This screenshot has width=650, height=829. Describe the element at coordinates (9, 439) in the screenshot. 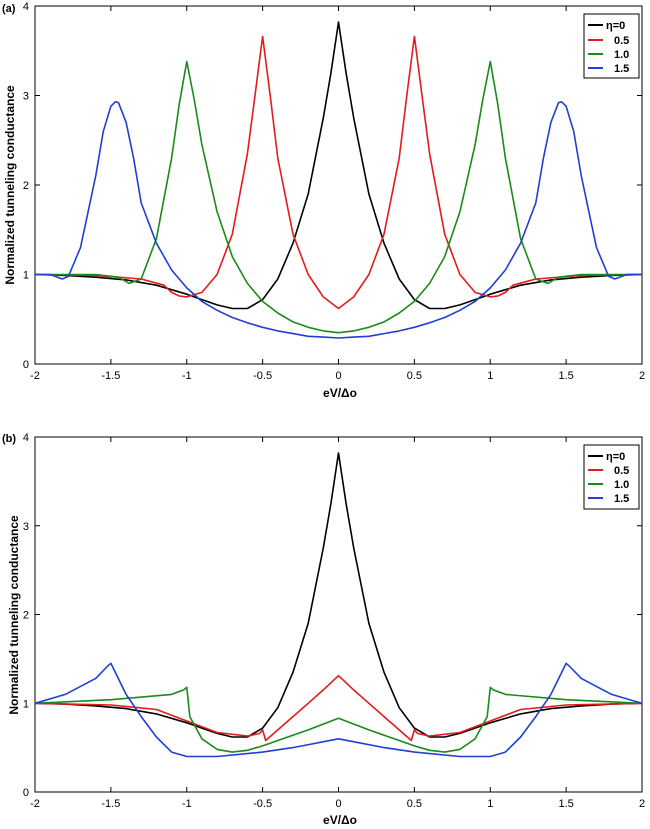

I see `panel-label: (b)` at that location.